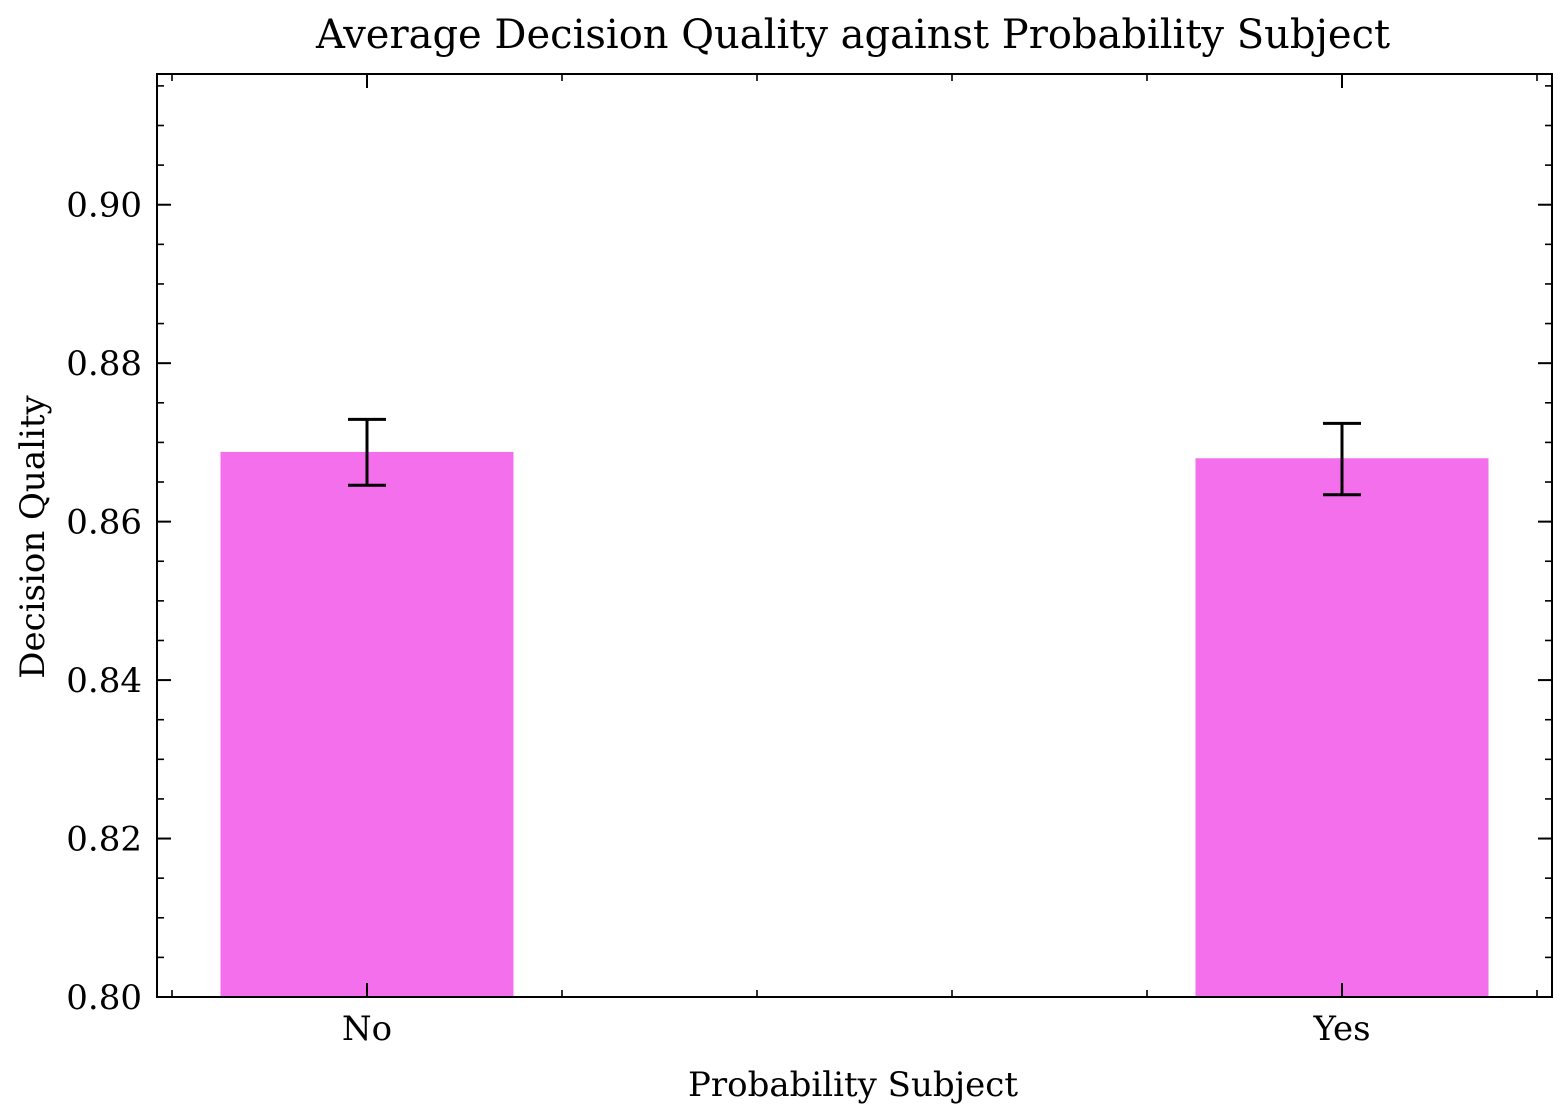  I want to click on y-axis-label: Decision Quality, so click(33, 536).